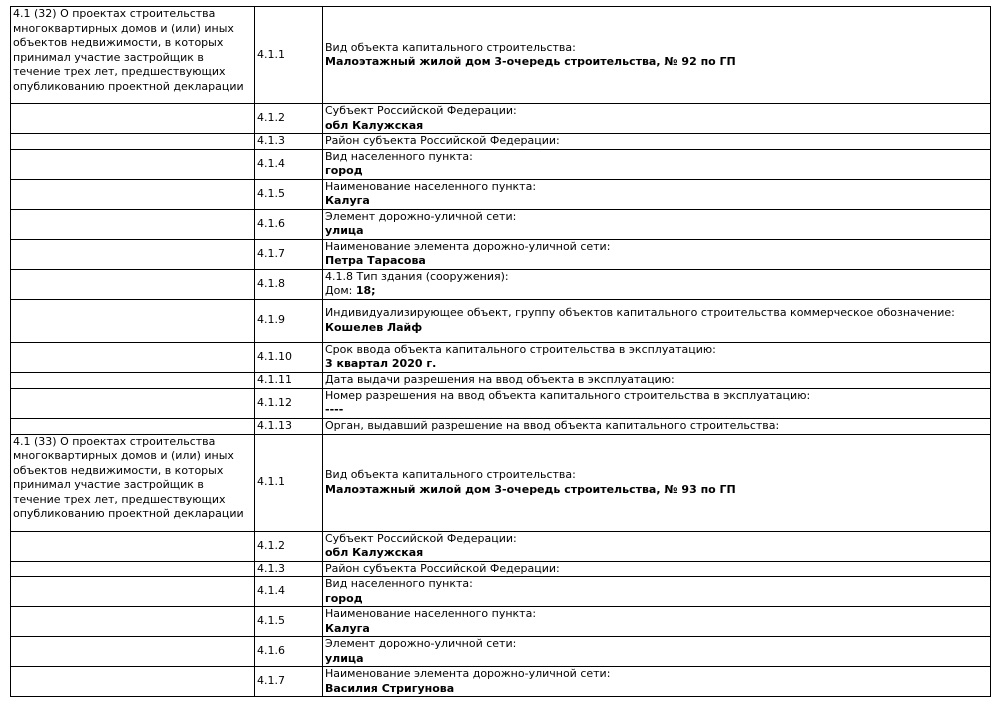 This screenshot has width=1000, height=707. Describe the element at coordinates (656, 231) in the screenshot. I see `field-value: улица` at that location.